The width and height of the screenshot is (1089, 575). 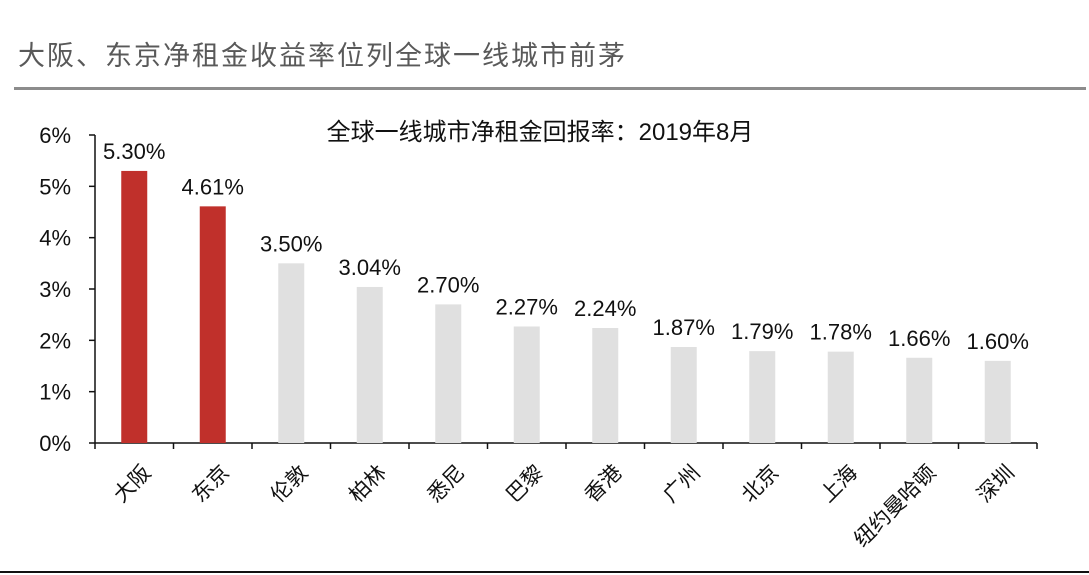 I want to click on title-divider, so click(x=550, y=88).